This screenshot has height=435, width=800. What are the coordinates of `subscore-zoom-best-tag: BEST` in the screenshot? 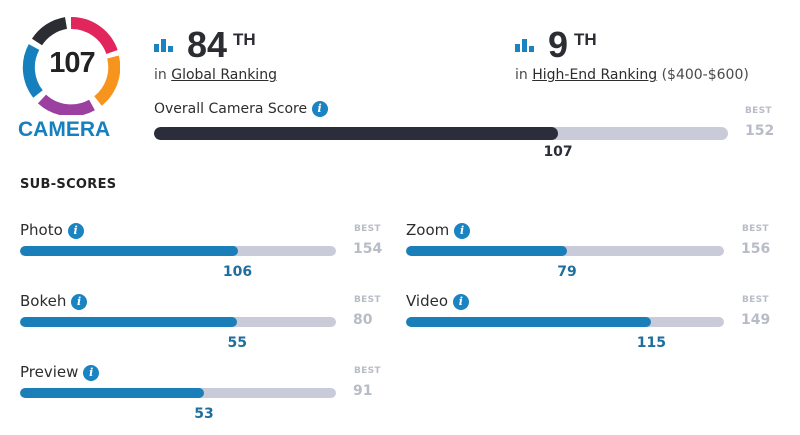 It's located at (755, 229).